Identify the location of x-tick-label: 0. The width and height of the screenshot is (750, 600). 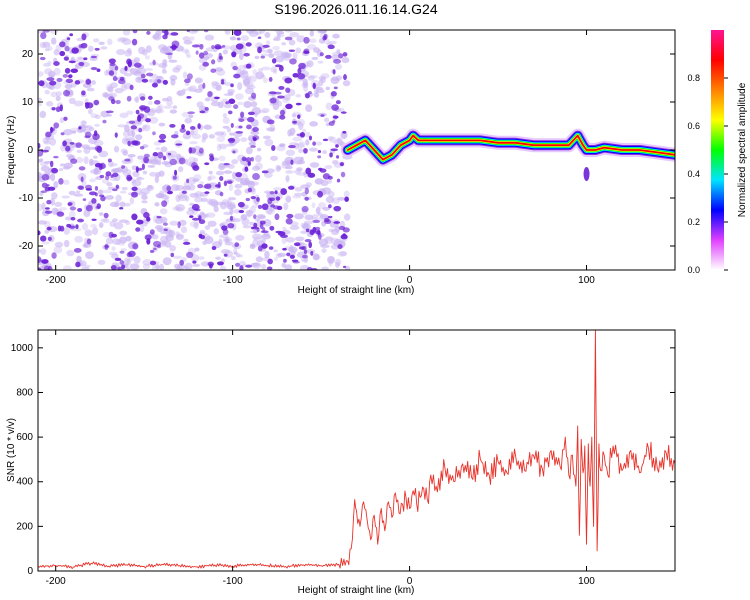
(410, 280).